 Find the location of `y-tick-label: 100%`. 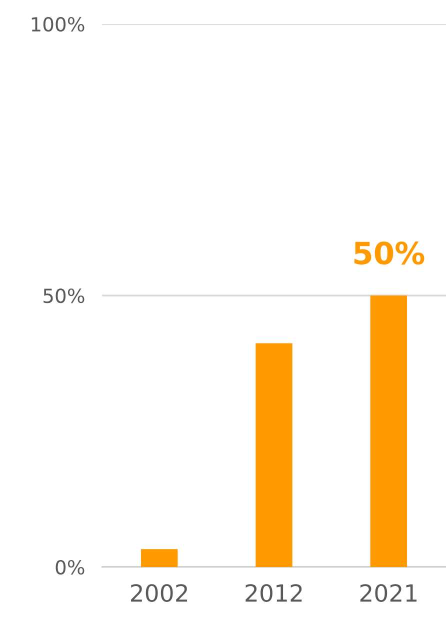

y-tick-label: 100% is located at coordinates (58, 24).